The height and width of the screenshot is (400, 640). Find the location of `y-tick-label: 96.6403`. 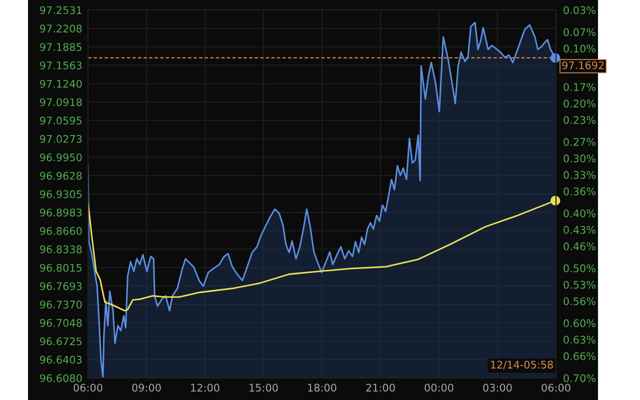

y-tick-label: 96.6403 is located at coordinates (61, 360).